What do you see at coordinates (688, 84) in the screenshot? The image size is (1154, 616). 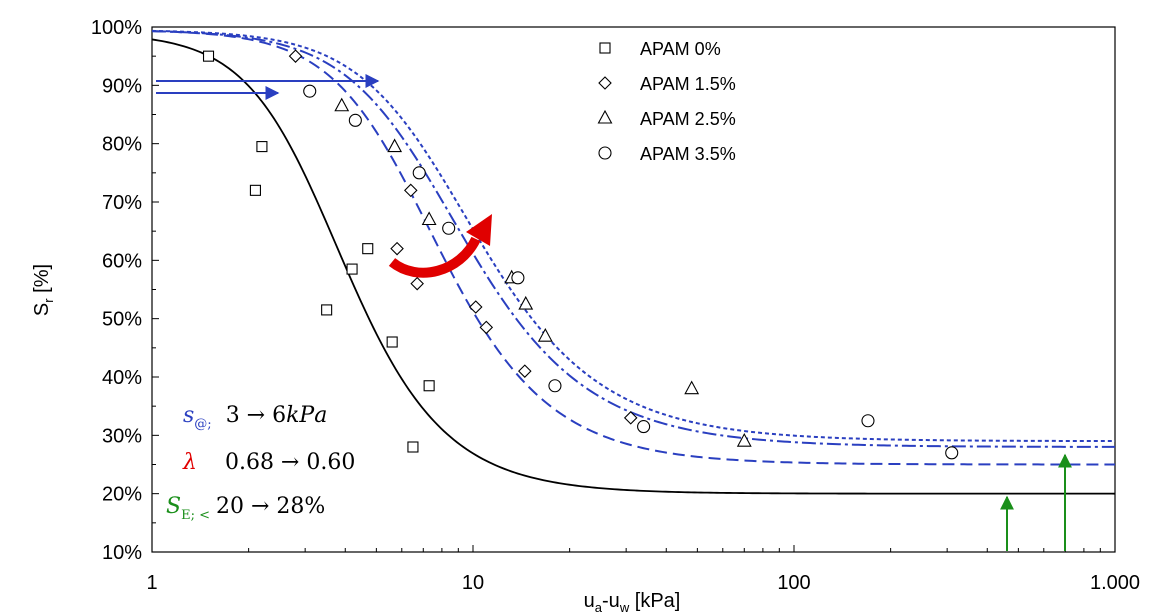 I see `legend-label: APAM 1.5%` at bounding box center [688, 84].